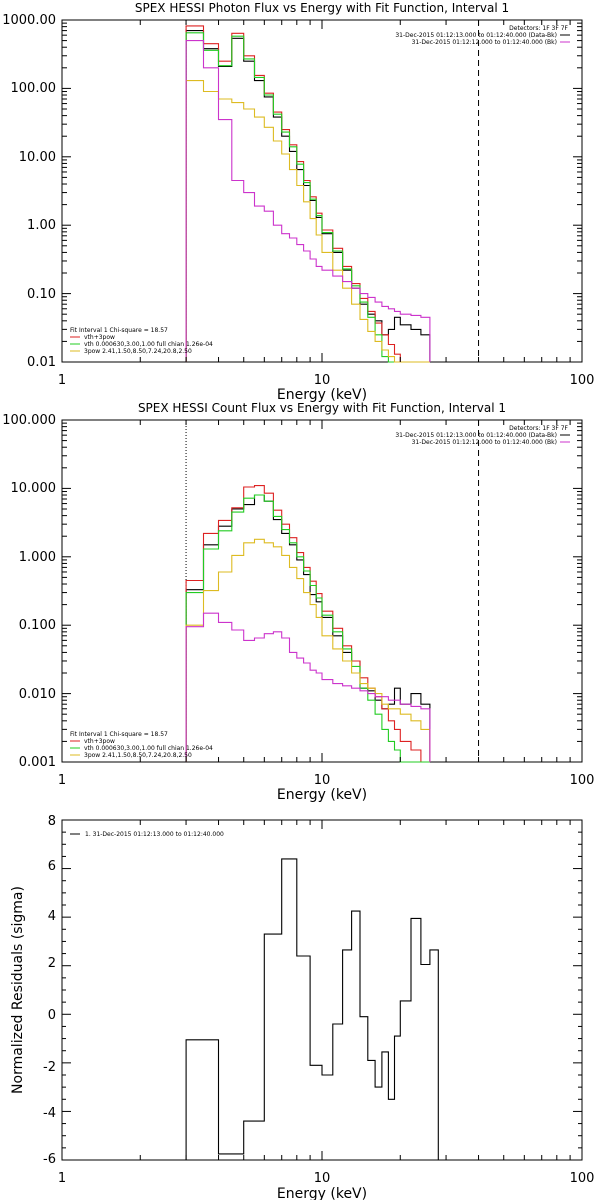 The width and height of the screenshot is (600, 1200). What do you see at coordinates (41, 362) in the screenshot?
I see `panel1-ytick-0: 0.01` at bounding box center [41, 362].